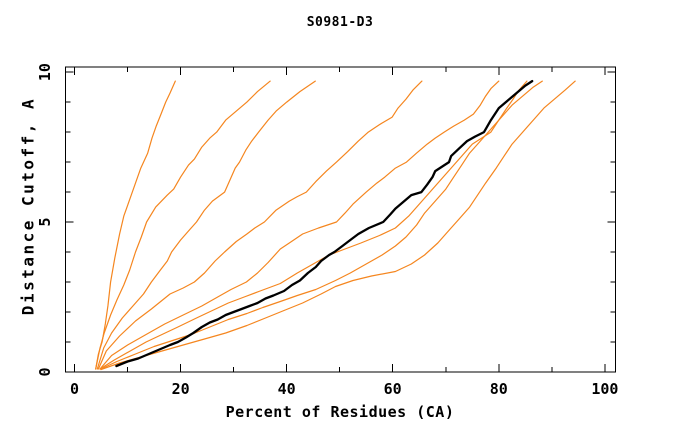 The width and height of the screenshot is (680, 440). I want to click on y-tick-label: 5, so click(45, 221).